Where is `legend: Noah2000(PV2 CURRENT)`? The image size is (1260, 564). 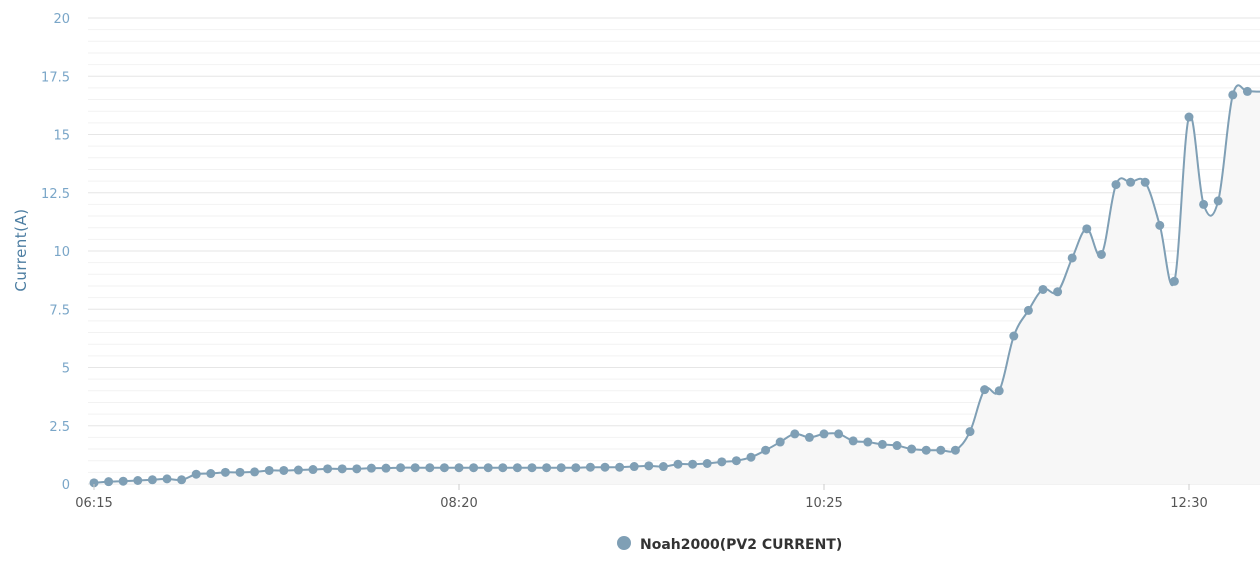 legend: Noah2000(PV2 CURRENT) is located at coordinates (729, 544).